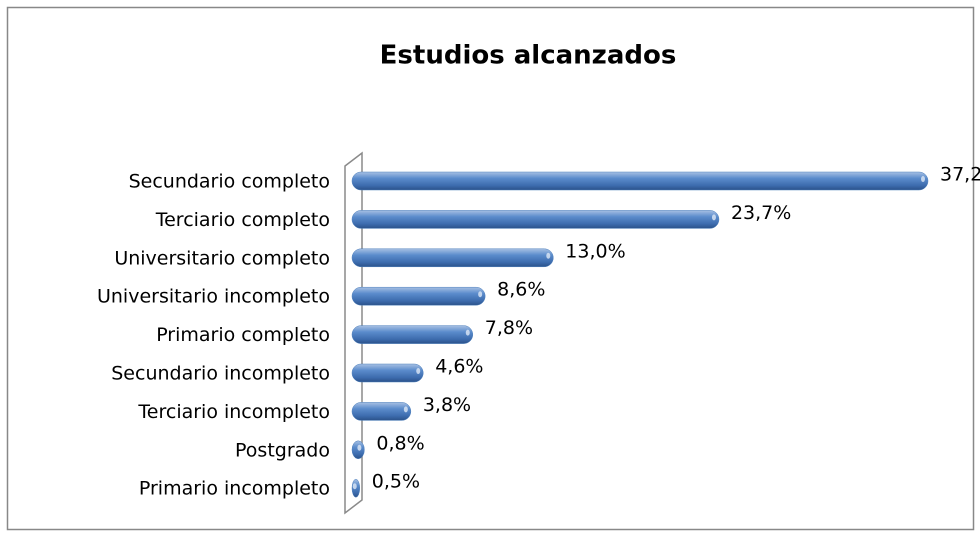  Describe the element at coordinates (220, 374) in the screenshot. I see `category-label: Secundario incompleto` at that location.